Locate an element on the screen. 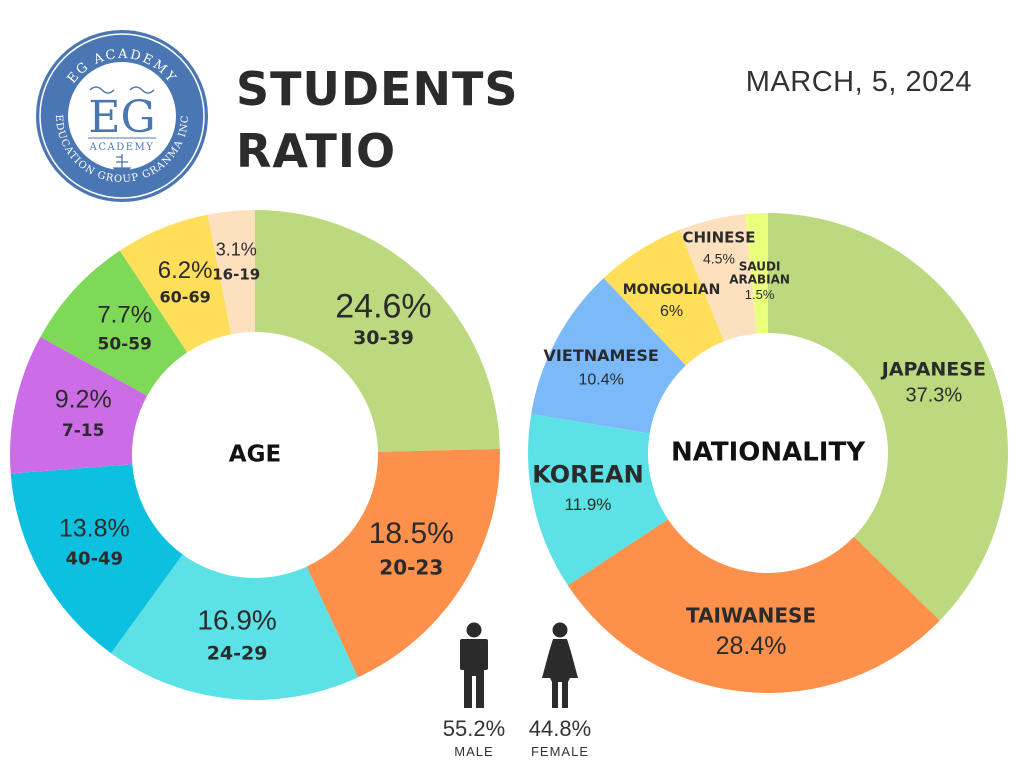 The height and width of the screenshot is (768, 1024). logo-name: ACADEMY is located at coordinates (122, 147).